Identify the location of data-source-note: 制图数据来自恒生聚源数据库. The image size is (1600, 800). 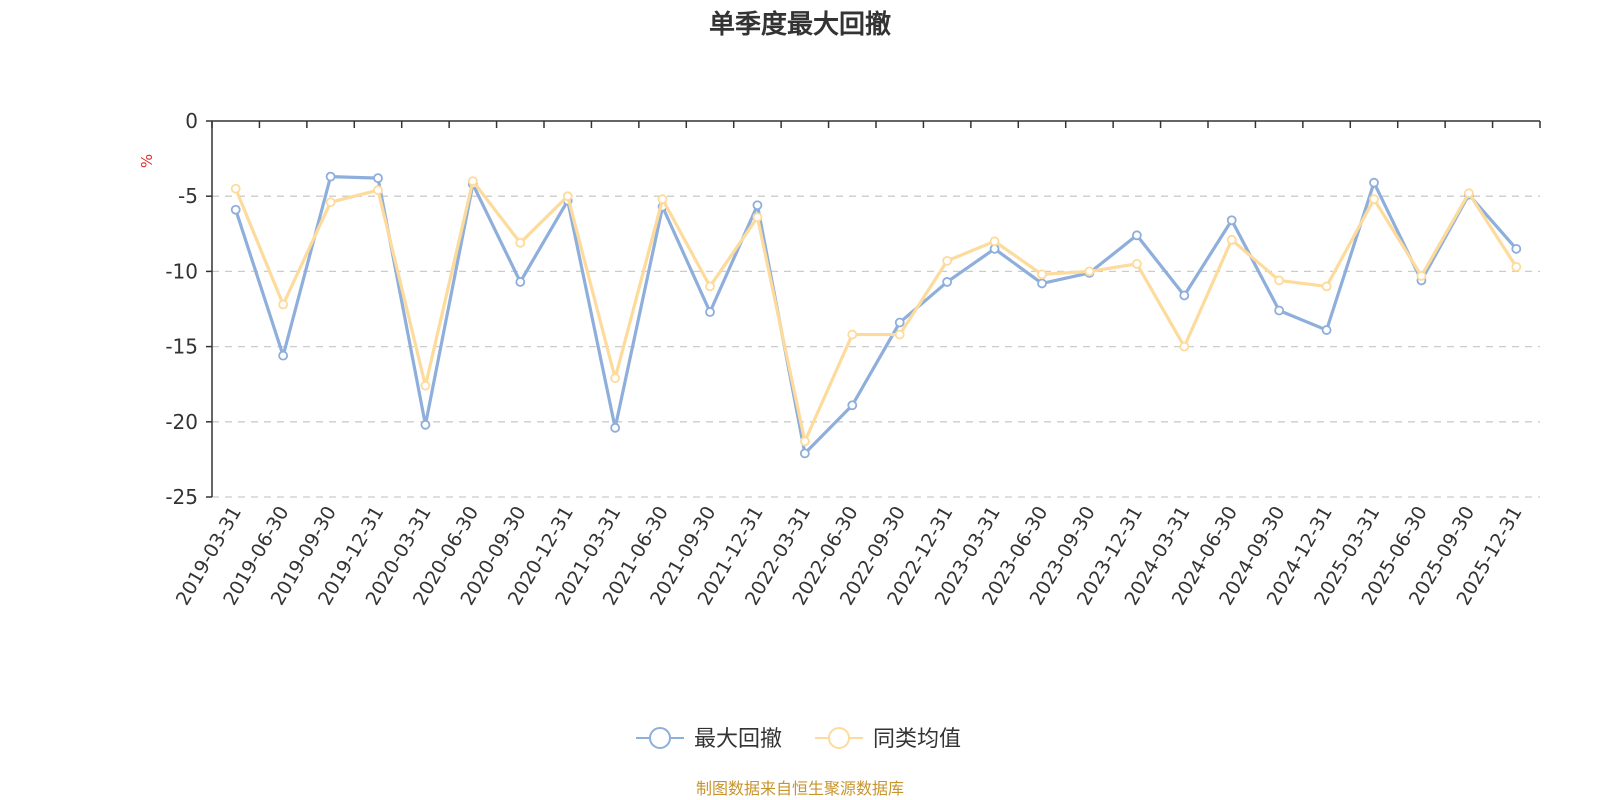
(800, 788).